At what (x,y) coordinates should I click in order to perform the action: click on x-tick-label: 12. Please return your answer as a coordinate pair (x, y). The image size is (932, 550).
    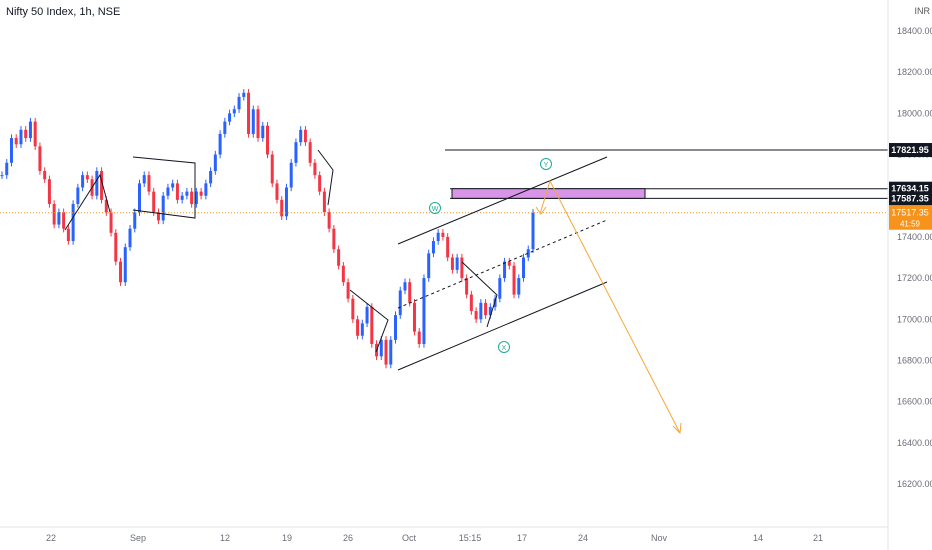
    Looking at the image, I should click on (225, 538).